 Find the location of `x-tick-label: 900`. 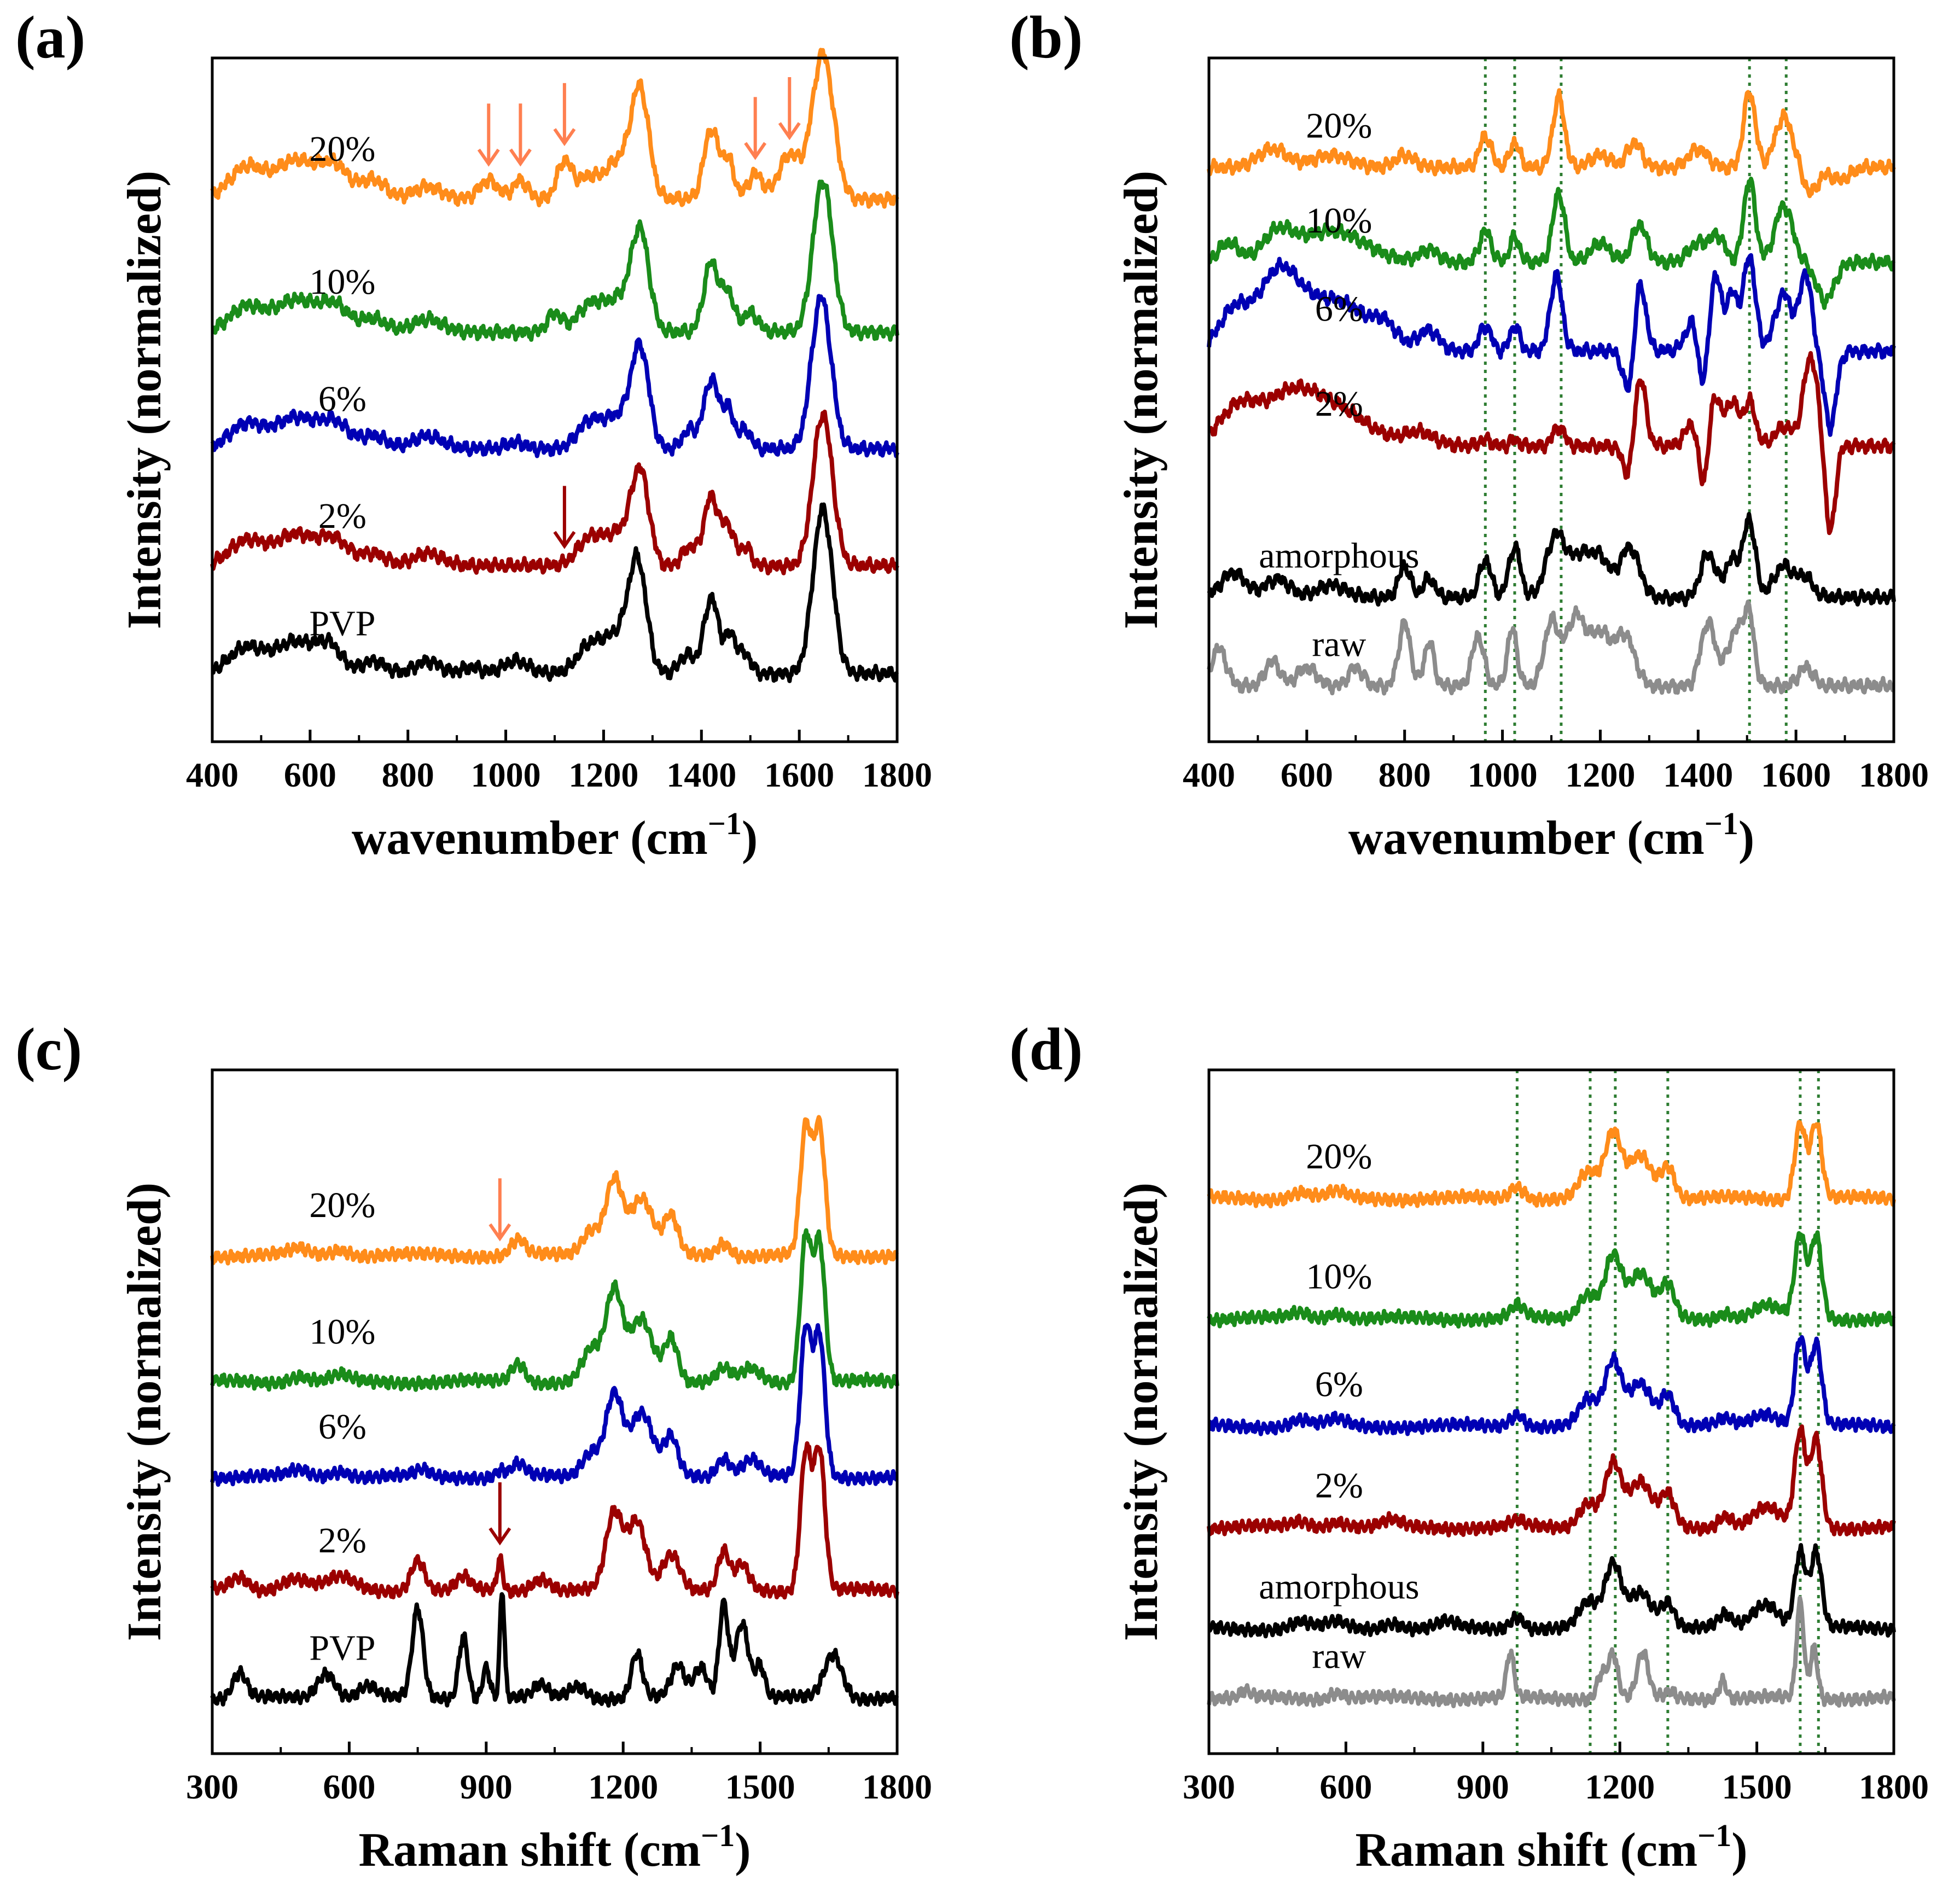

x-tick-label: 900 is located at coordinates (486, 1786).